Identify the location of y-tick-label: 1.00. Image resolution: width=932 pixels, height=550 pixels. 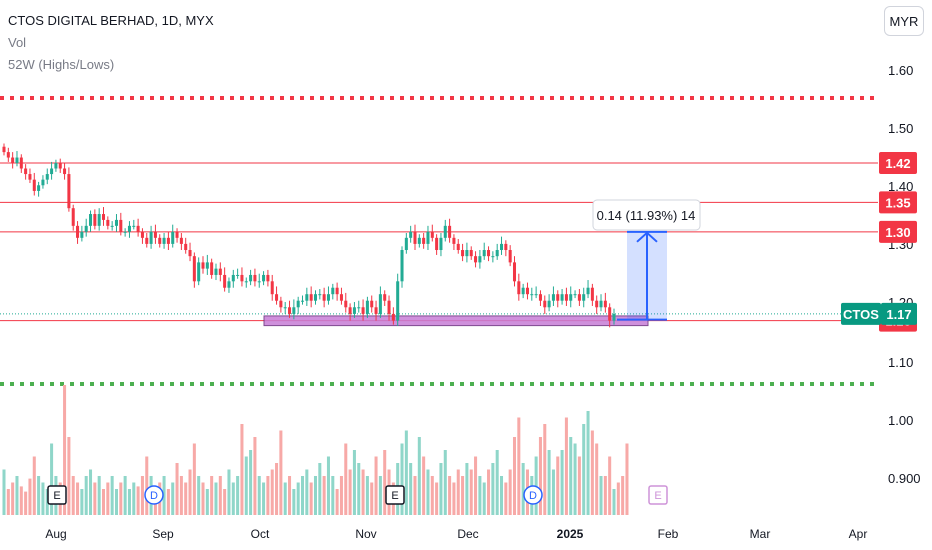
(900, 420).